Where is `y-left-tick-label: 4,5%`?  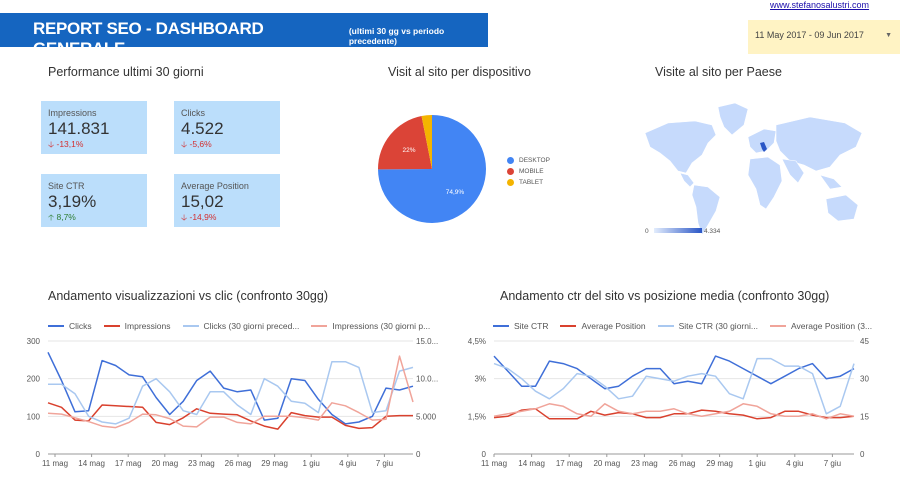 y-left-tick-label: 4,5% is located at coordinates (477, 341).